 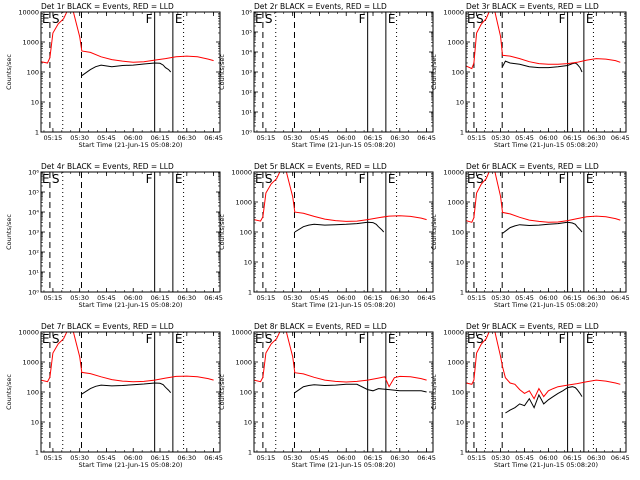 What do you see at coordinates (532, 6) in the screenshot?
I see `panel-title: Det 3r BLACK = Events, RED = LLD` at bounding box center [532, 6].